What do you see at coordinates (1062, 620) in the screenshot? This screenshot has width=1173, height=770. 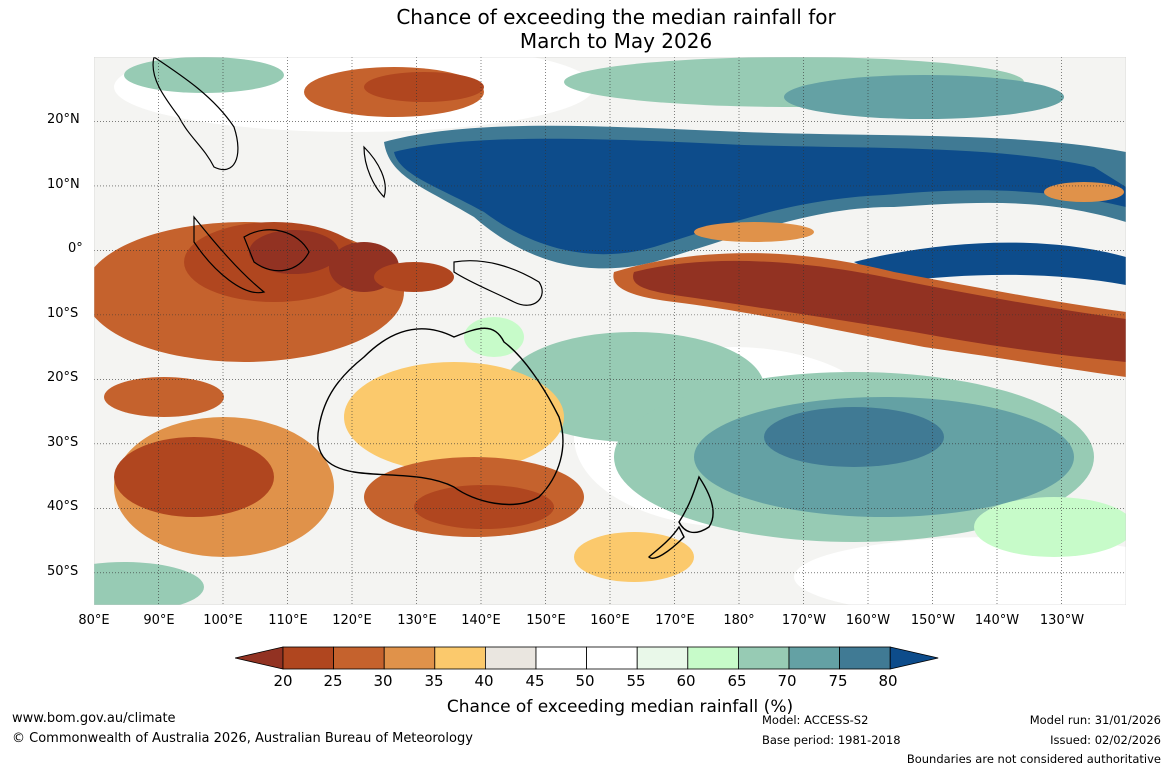 I see `lon-tick-label: 130°W` at bounding box center [1062, 620].